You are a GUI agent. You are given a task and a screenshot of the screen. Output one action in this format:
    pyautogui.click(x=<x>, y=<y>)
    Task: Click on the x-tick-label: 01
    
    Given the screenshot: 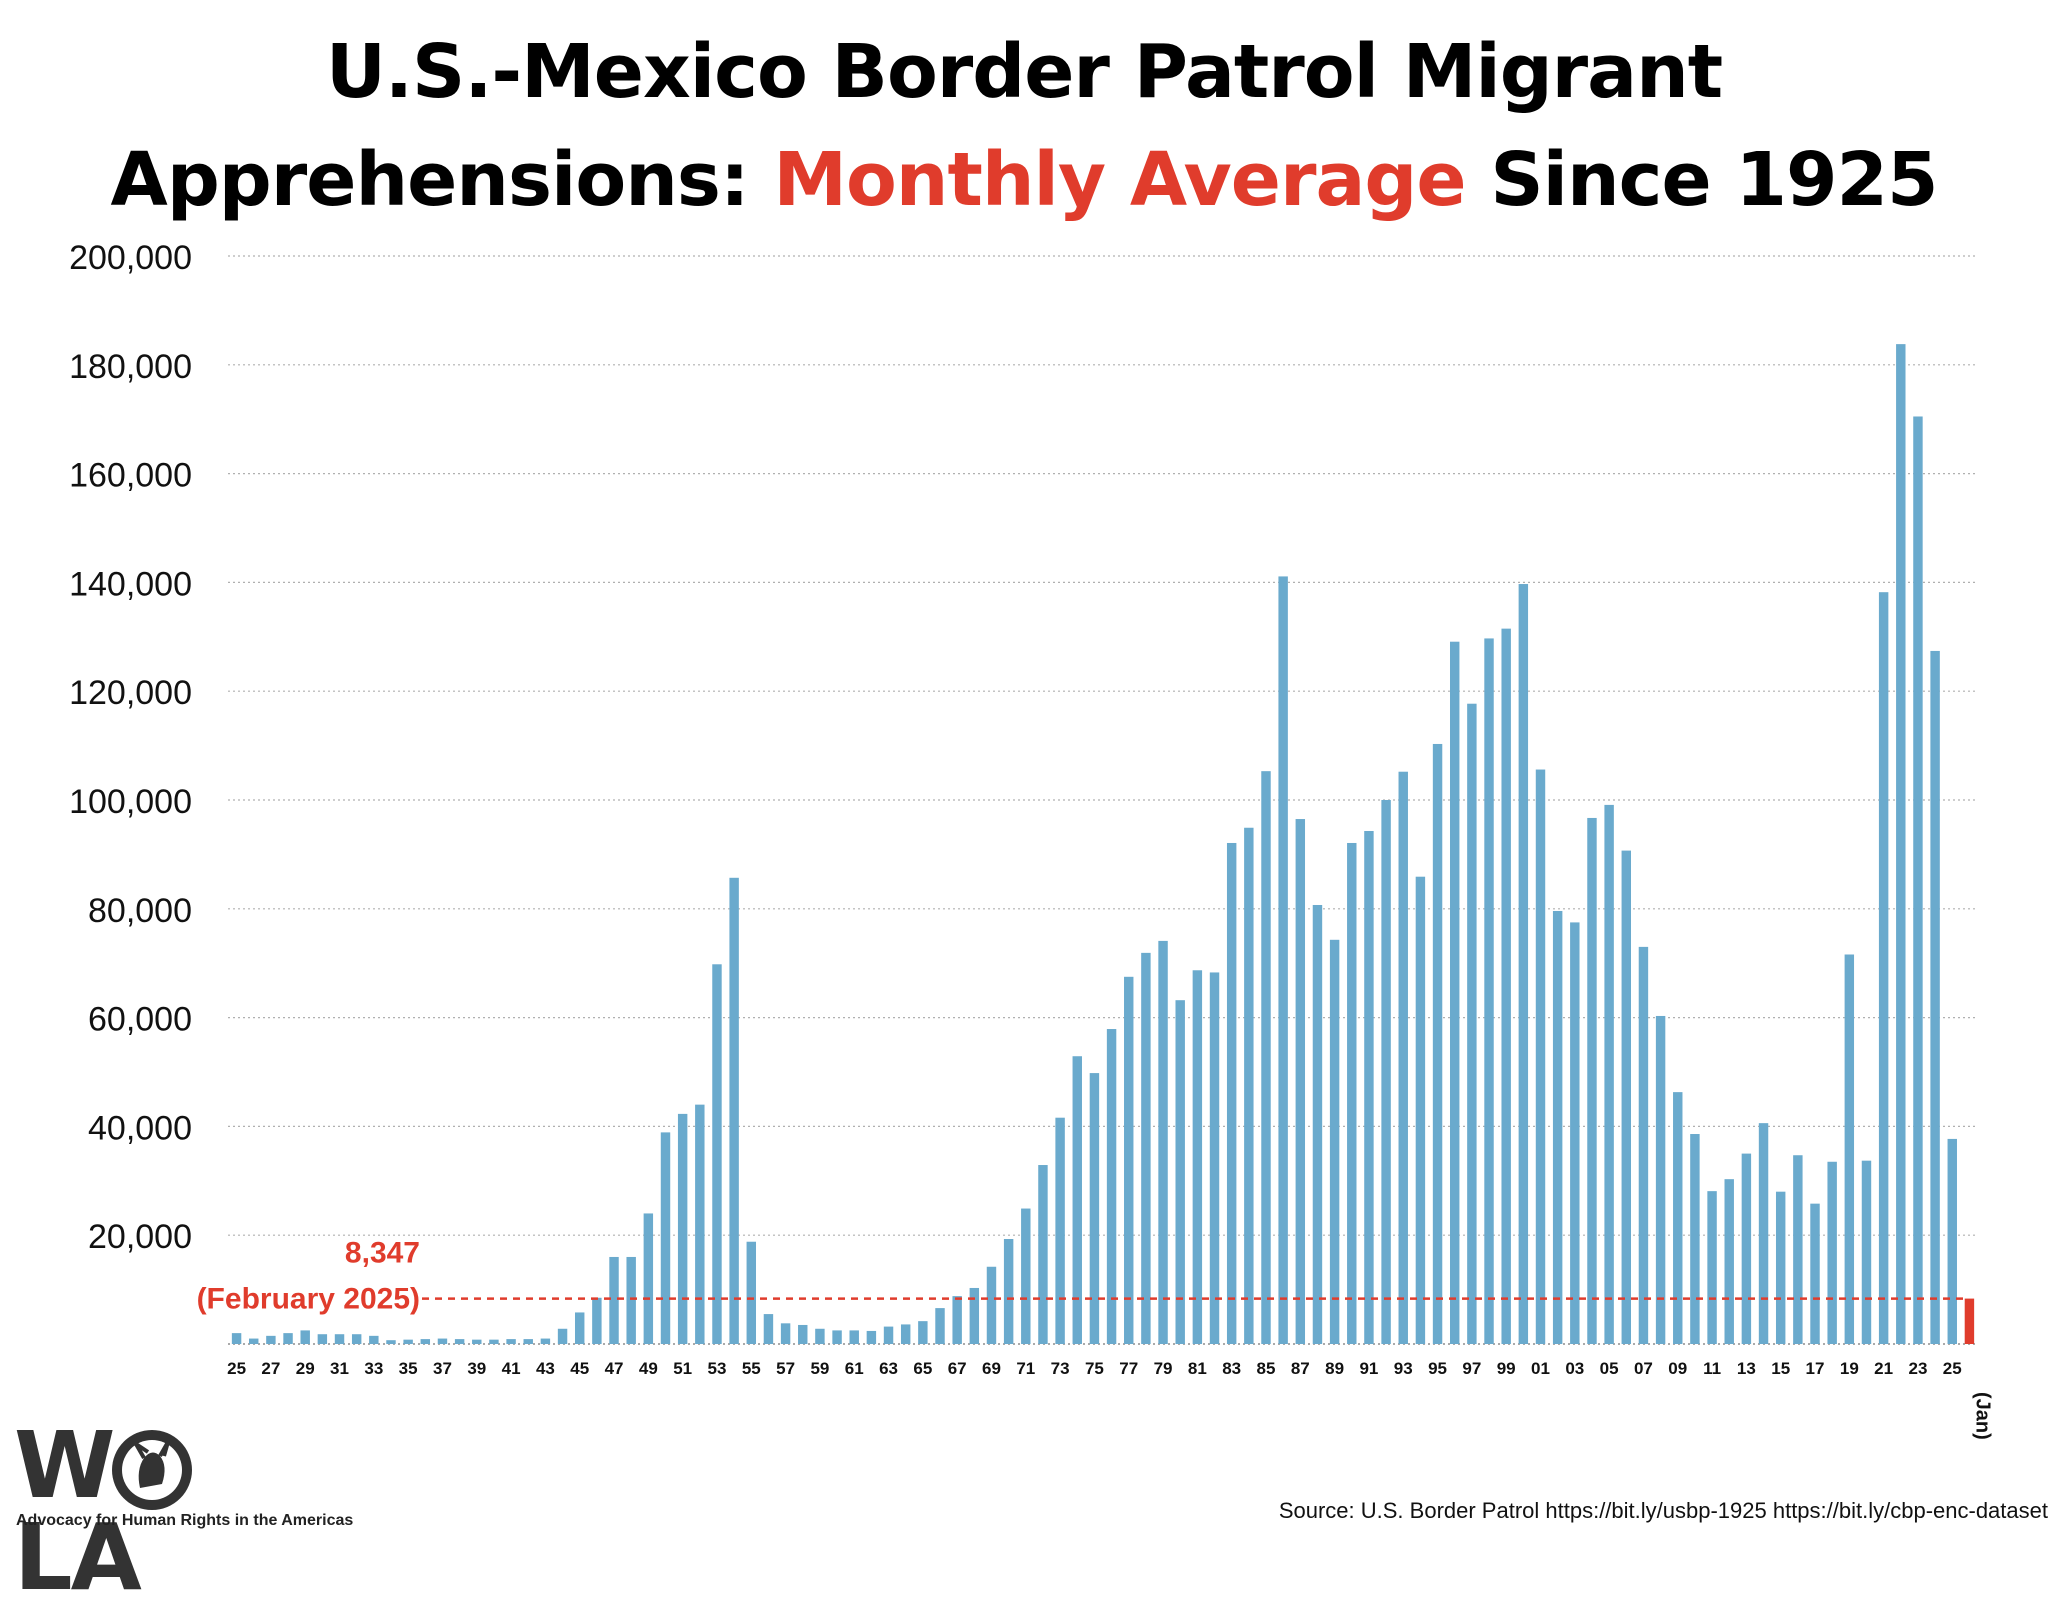 What is the action you would take?
    pyautogui.click(x=1540, y=1368)
    